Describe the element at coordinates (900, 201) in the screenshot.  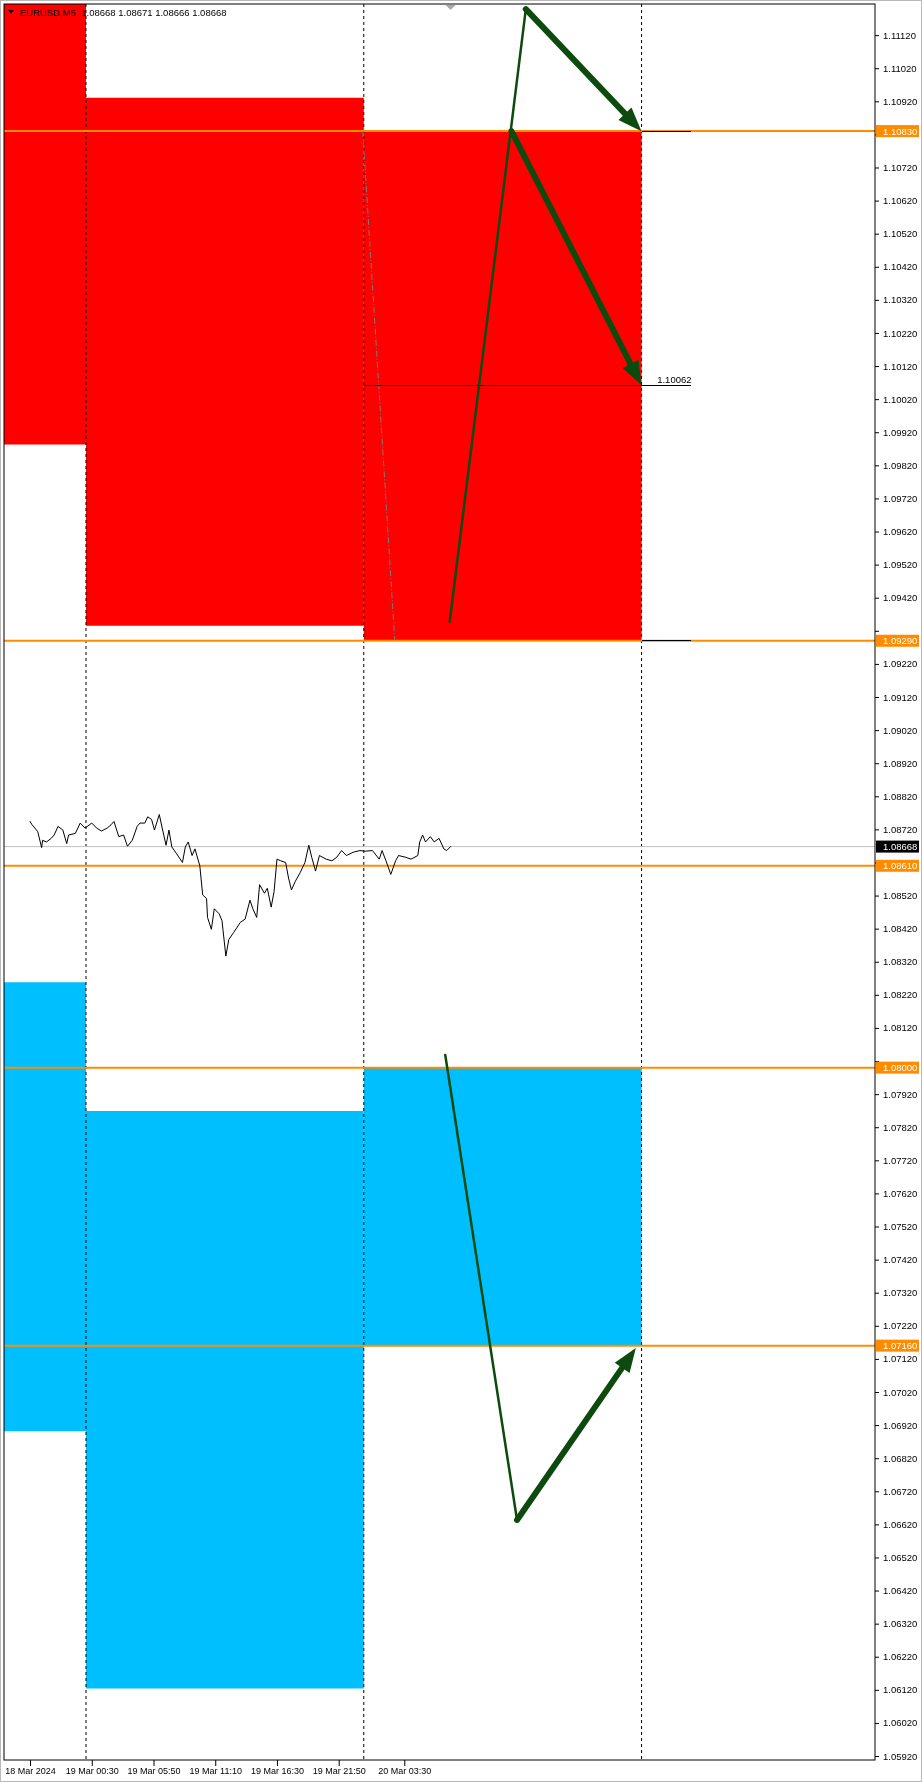
I see `y-tick-label: 1.10620` at that location.